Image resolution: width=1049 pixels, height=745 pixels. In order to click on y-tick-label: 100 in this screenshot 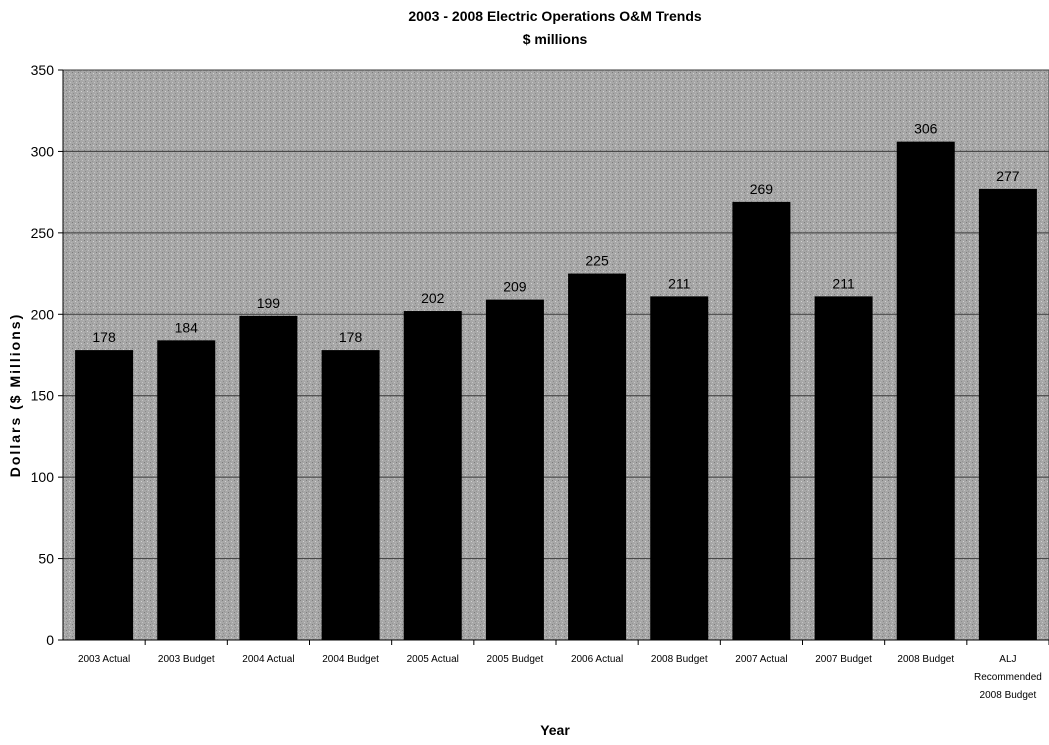, I will do `click(43, 477)`.